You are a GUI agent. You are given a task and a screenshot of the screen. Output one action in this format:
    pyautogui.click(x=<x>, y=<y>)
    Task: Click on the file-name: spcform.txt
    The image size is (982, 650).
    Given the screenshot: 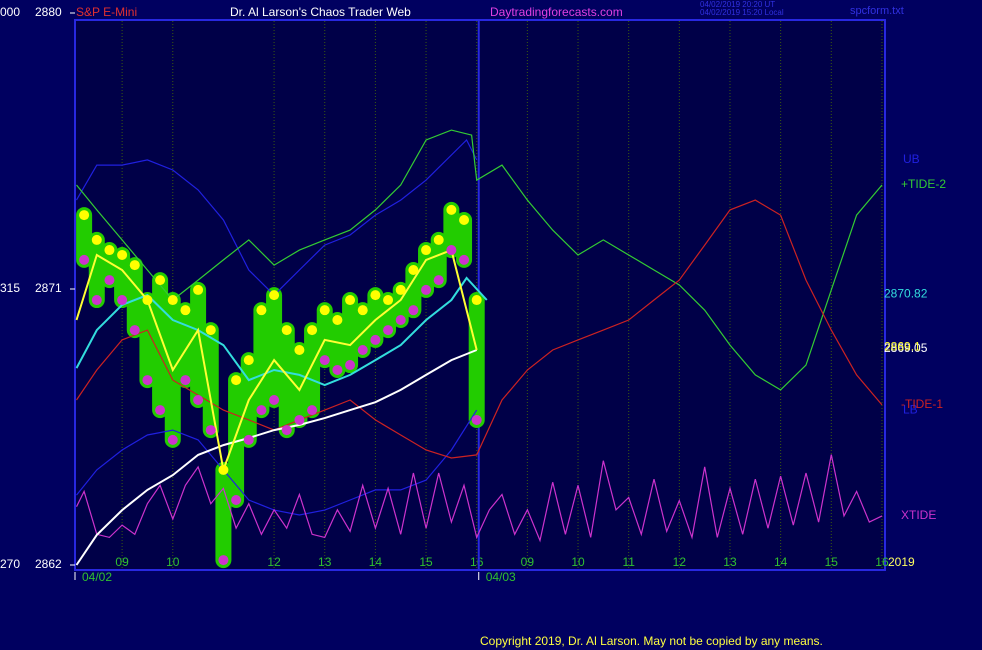 What is the action you would take?
    pyautogui.click(x=877, y=11)
    